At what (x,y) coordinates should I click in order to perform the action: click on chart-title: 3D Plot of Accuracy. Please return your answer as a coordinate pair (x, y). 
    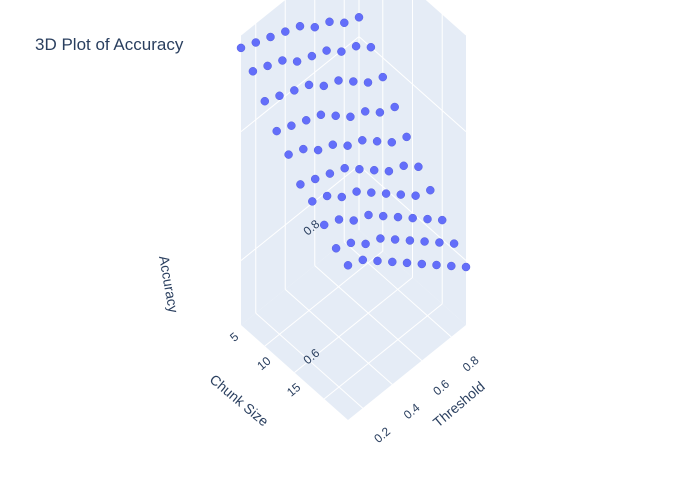
    Looking at the image, I should click on (109, 44).